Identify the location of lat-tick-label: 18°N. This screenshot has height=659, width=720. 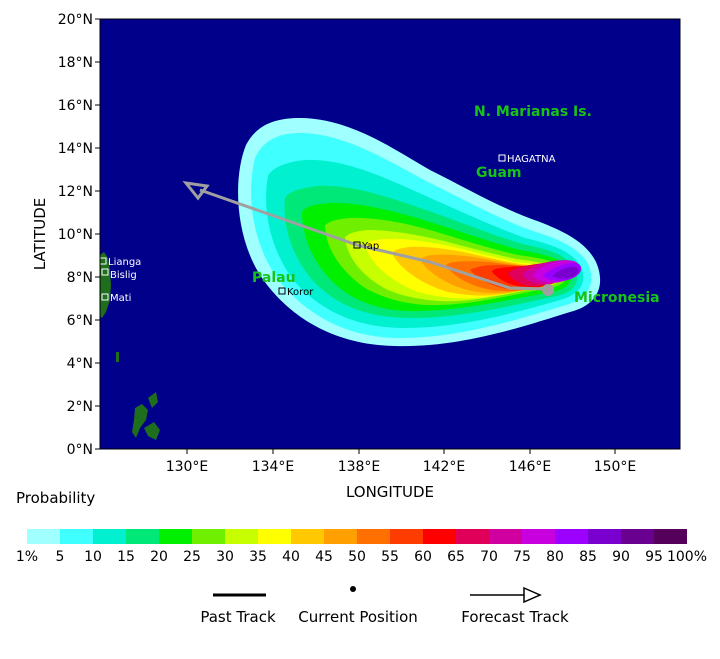
(75, 63).